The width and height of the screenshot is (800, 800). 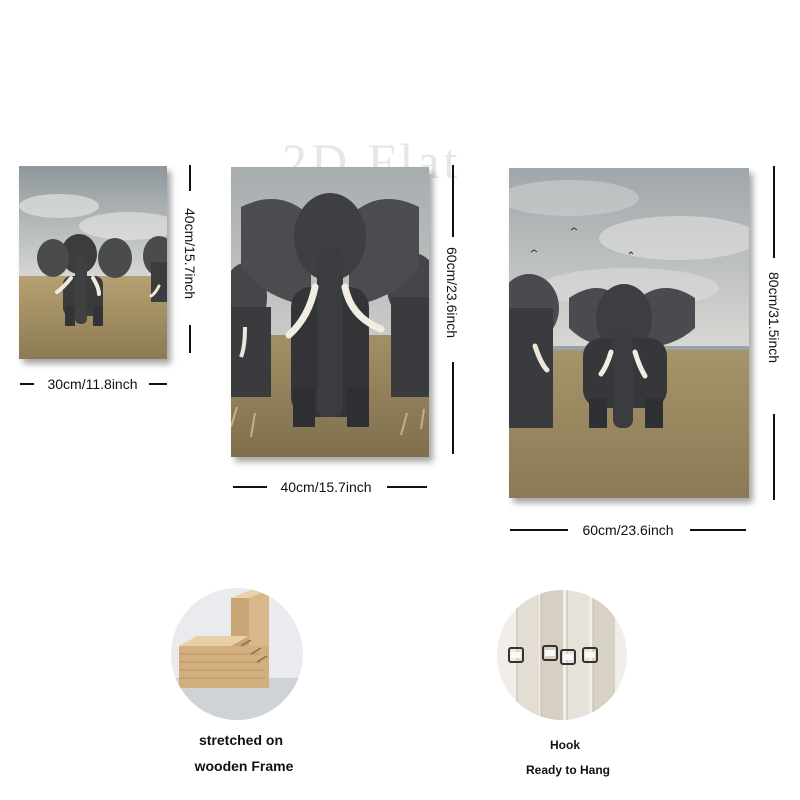 I want to click on wooden-frame-detail-image, so click(x=237, y=654).